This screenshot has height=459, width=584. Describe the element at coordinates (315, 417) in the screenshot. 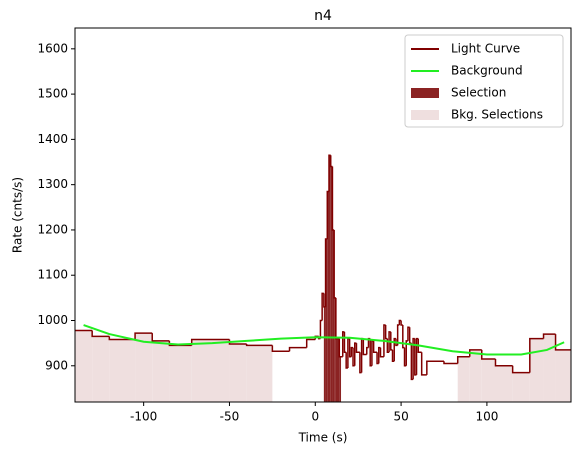

I see `x-tick-label: 0` at that location.